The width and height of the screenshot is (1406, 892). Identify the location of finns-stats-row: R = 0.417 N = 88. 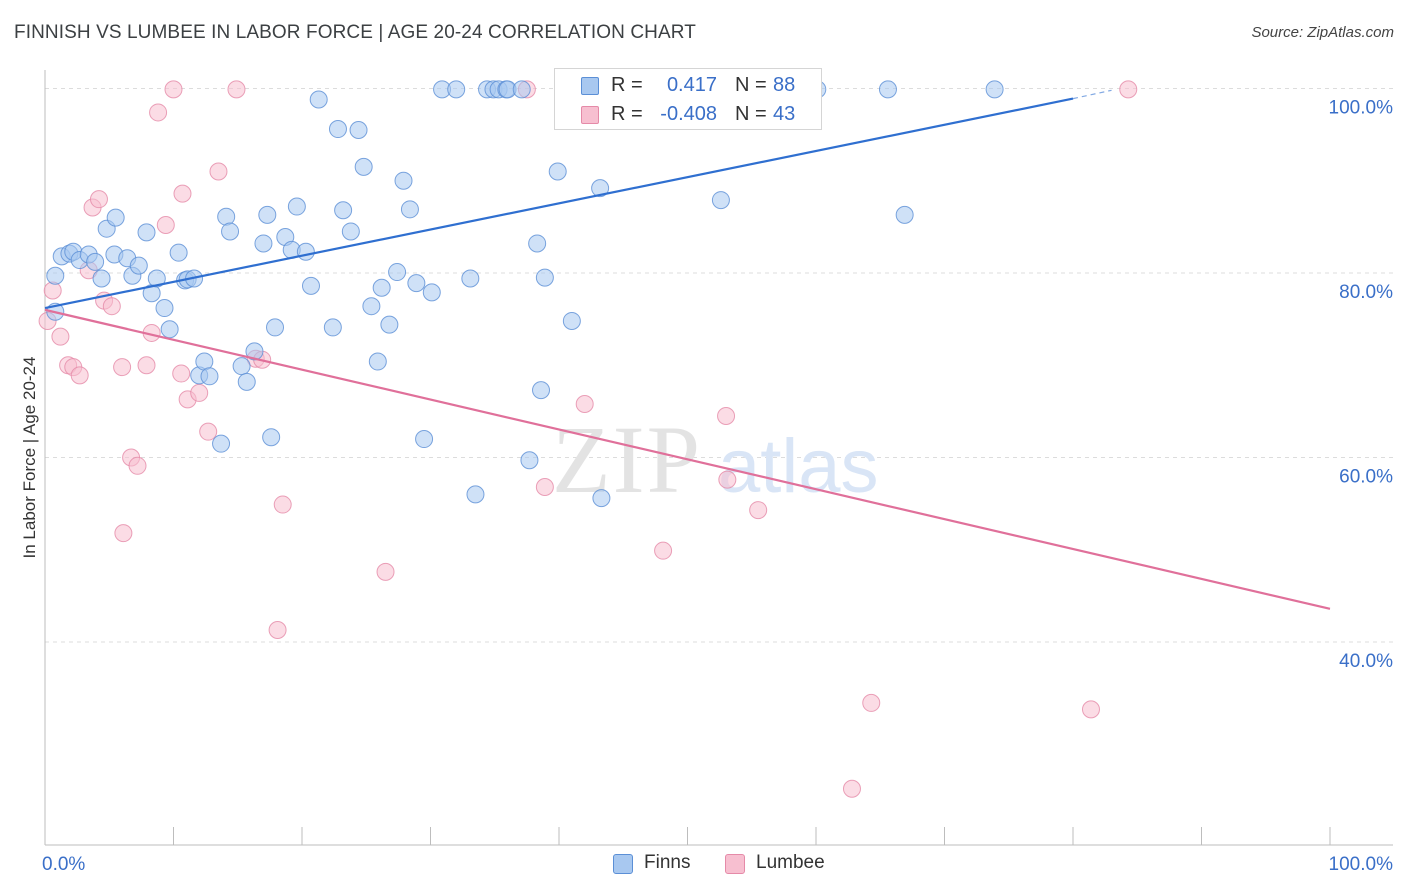
(688, 86).